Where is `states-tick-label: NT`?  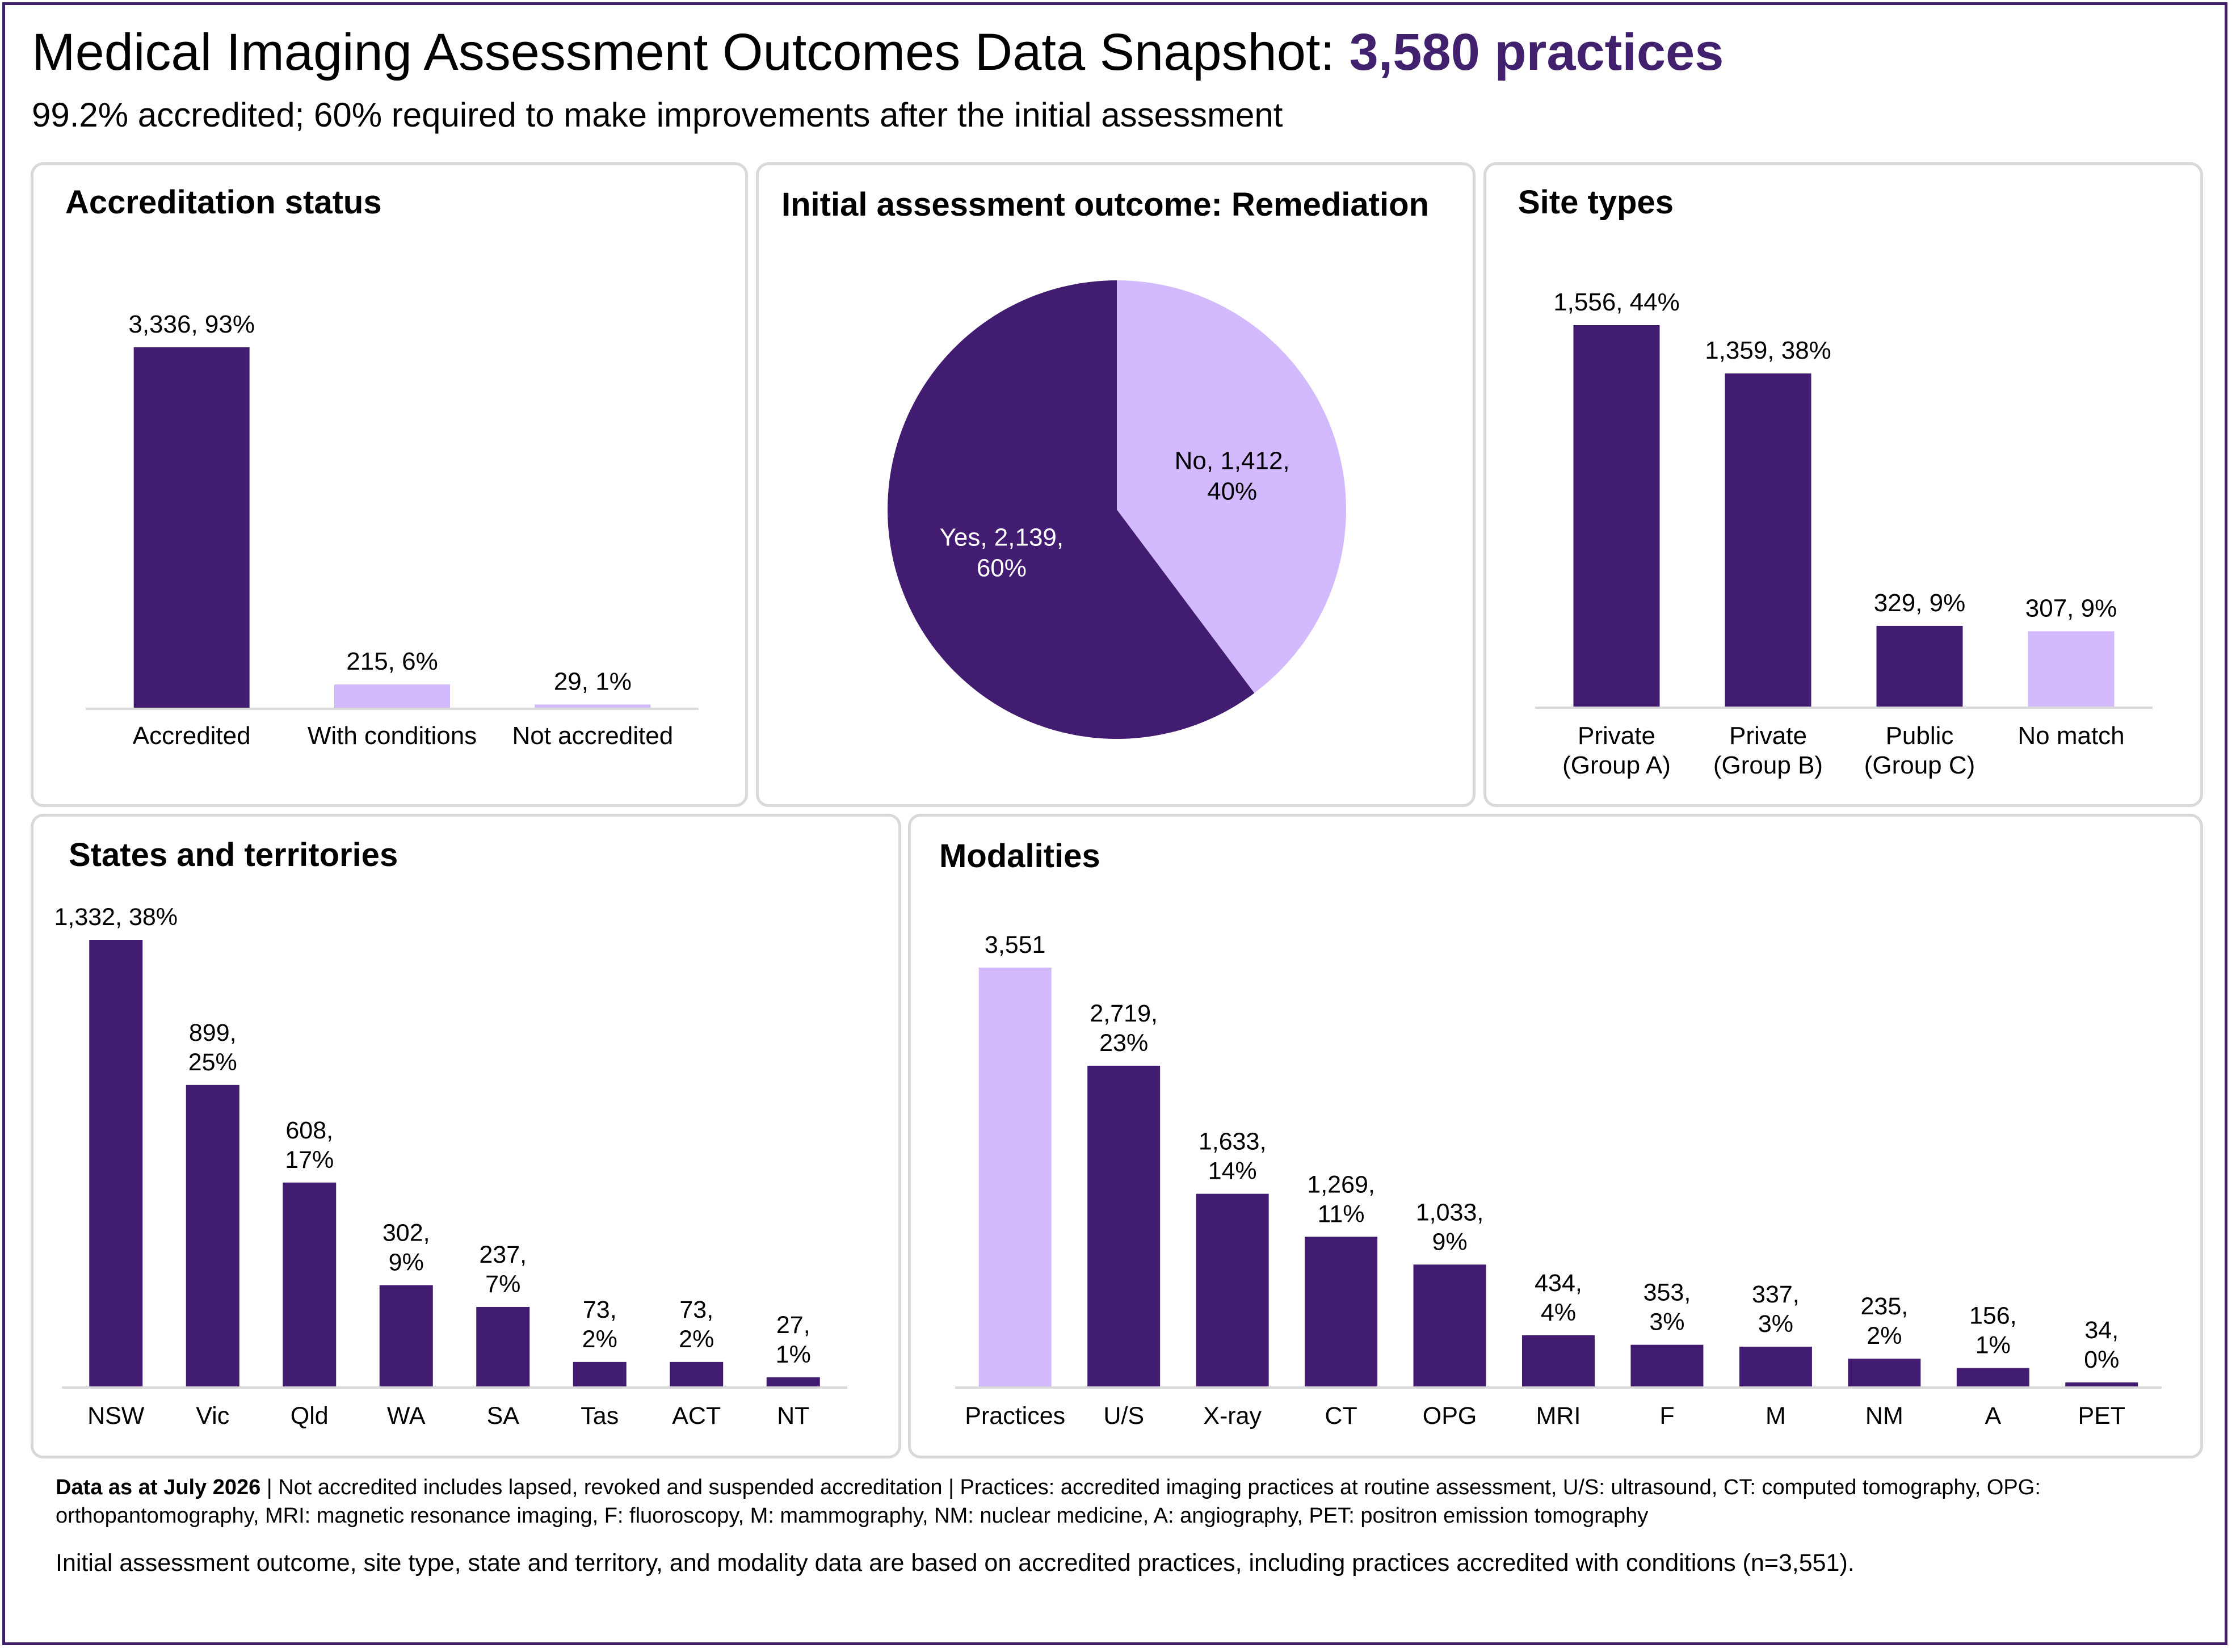 states-tick-label: NT is located at coordinates (793, 1416).